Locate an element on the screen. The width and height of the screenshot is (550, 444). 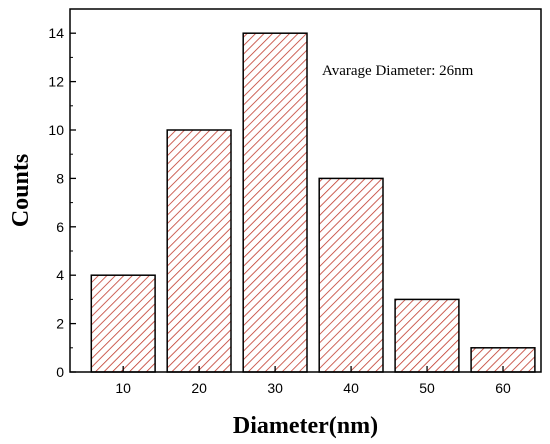
annotation-text: Avarage Diameter: 26nm is located at coordinates (398, 71).